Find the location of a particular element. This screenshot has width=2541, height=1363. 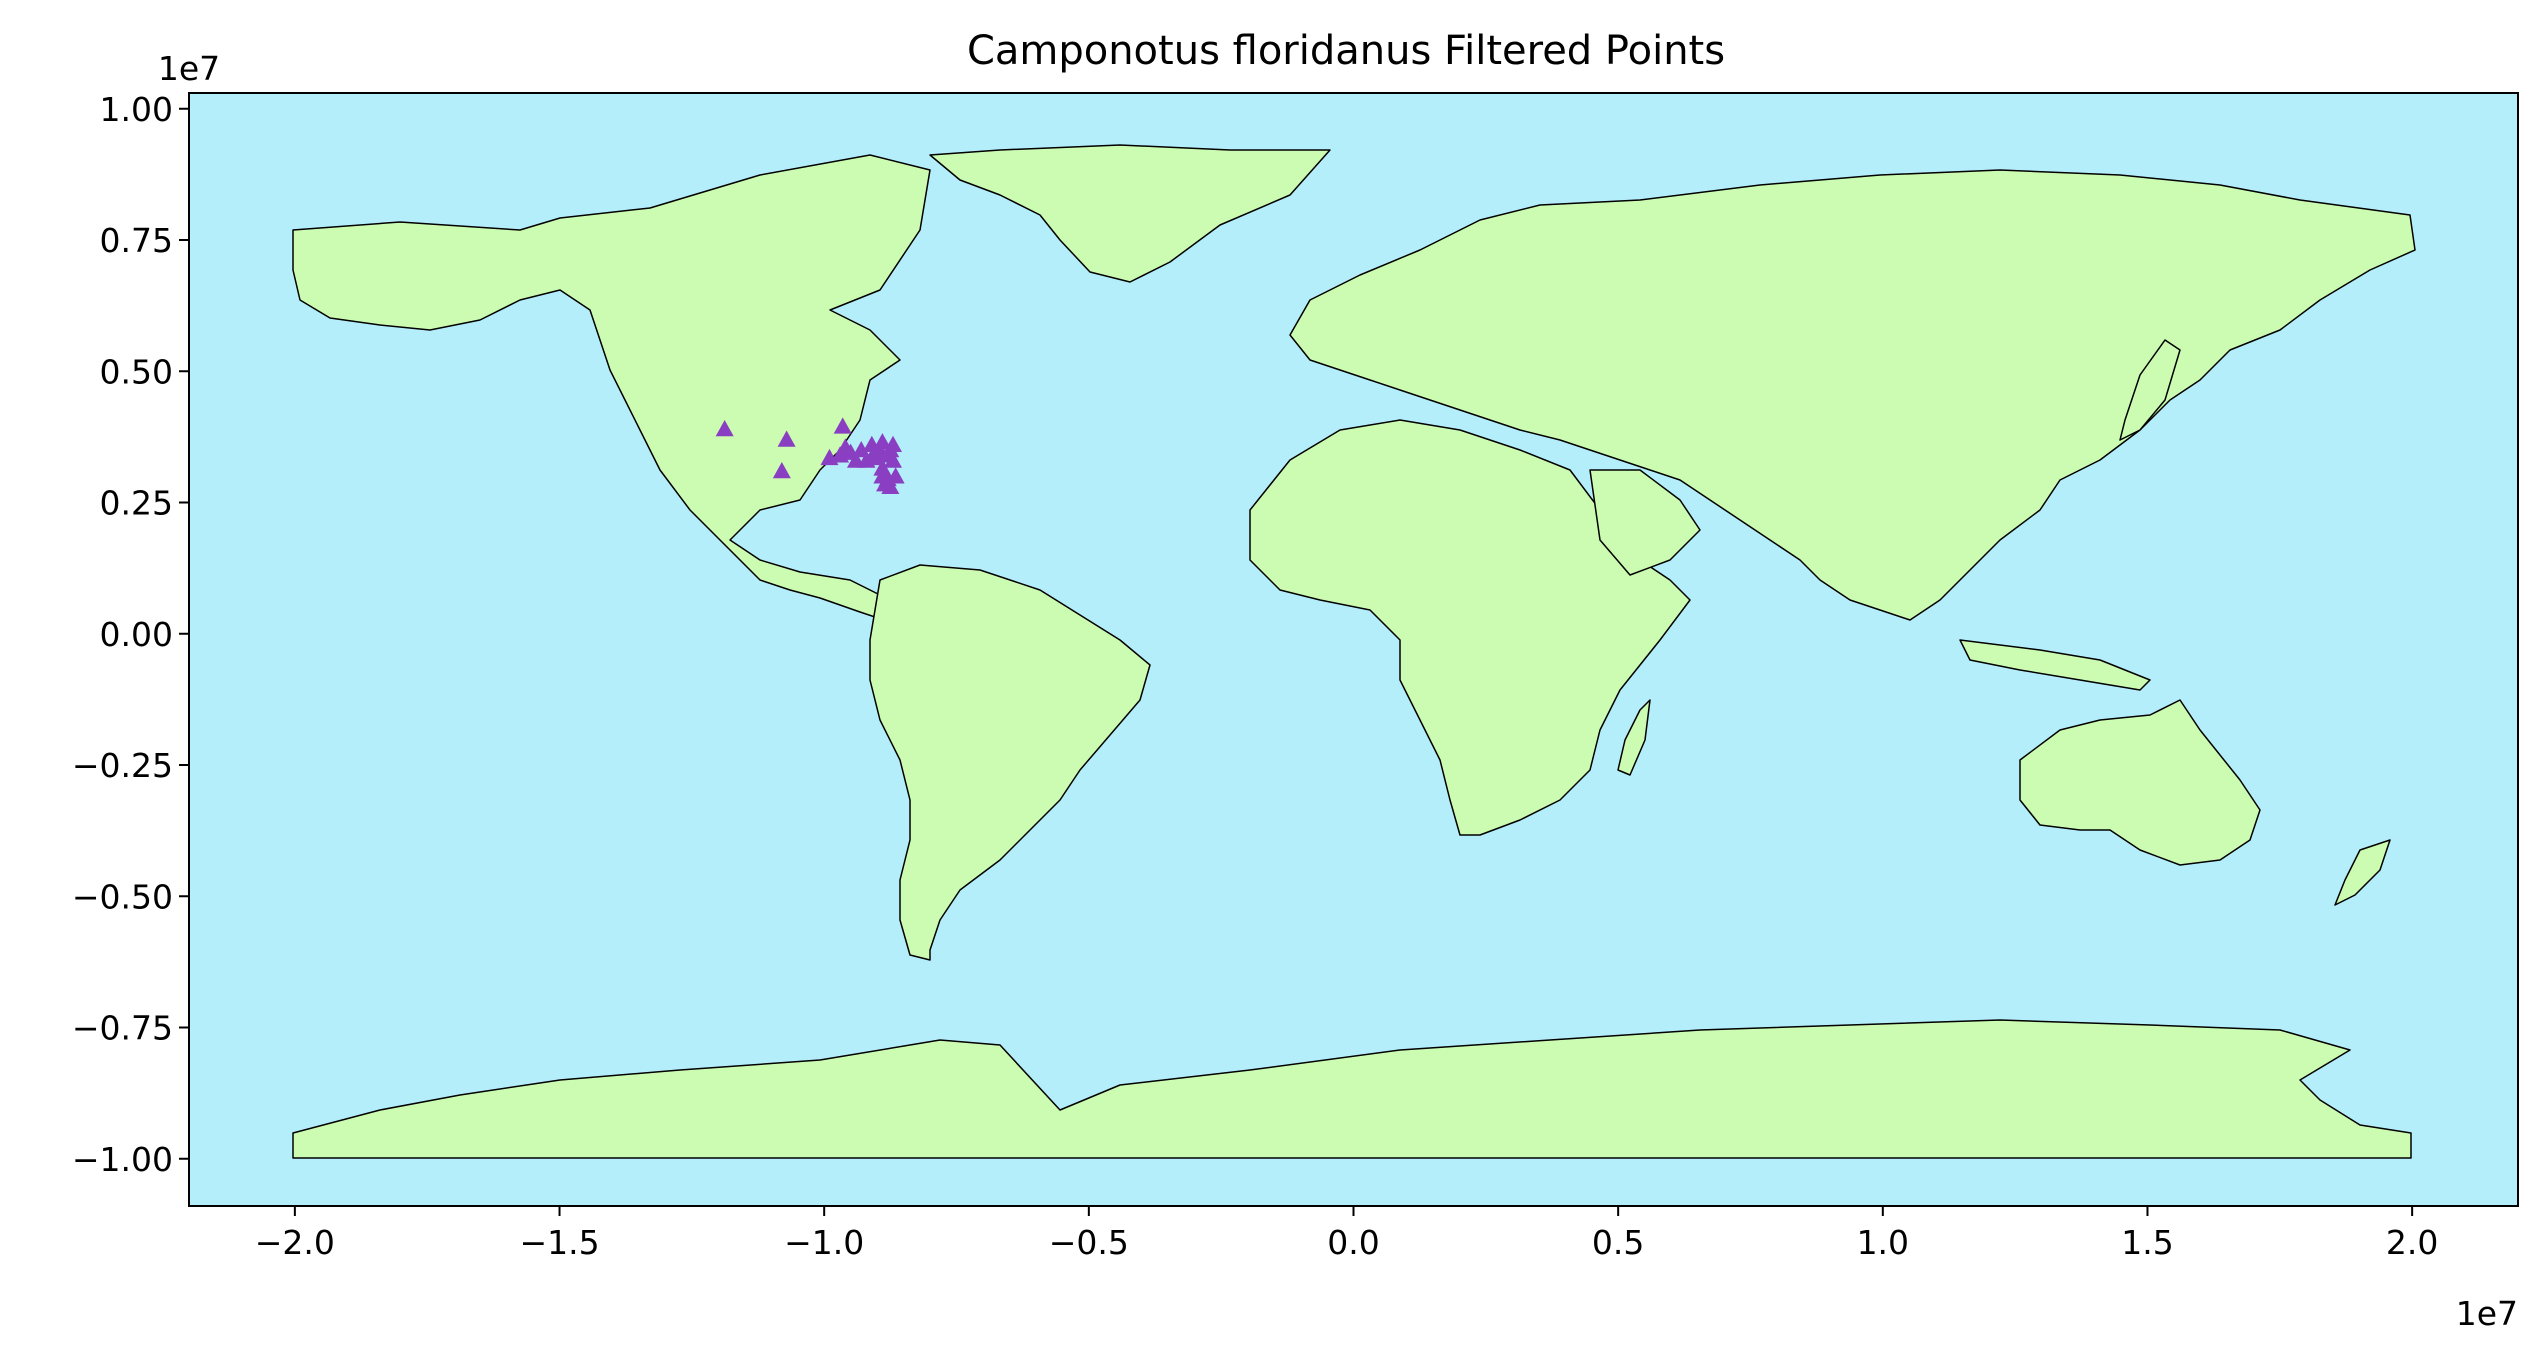

new-zealand-landmass is located at coordinates (2362, 872).